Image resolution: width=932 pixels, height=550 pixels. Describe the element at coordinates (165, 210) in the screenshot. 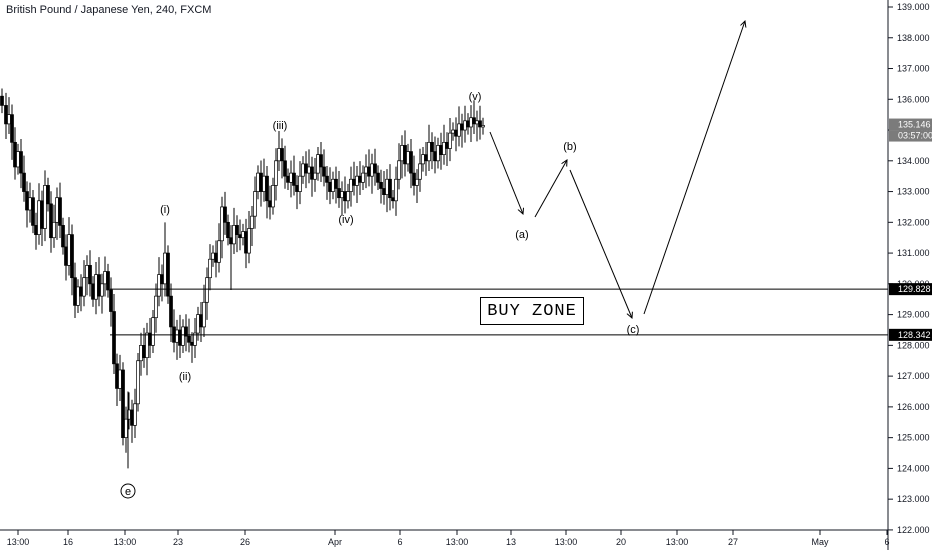

I see `wave-label: (i)` at that location.